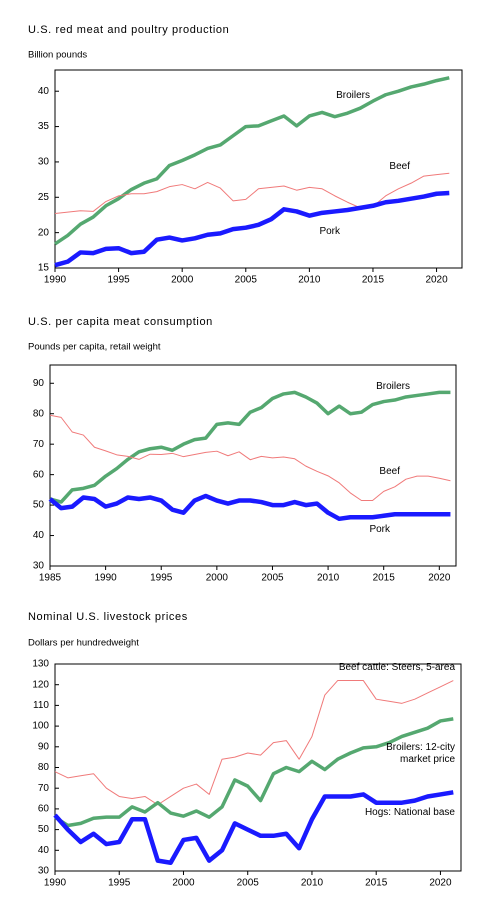 The image size is (500, 897). Describe the element at coordinates (57, 55) in the screenshot. I see `y-axis-label: Billion pounds` at that location.